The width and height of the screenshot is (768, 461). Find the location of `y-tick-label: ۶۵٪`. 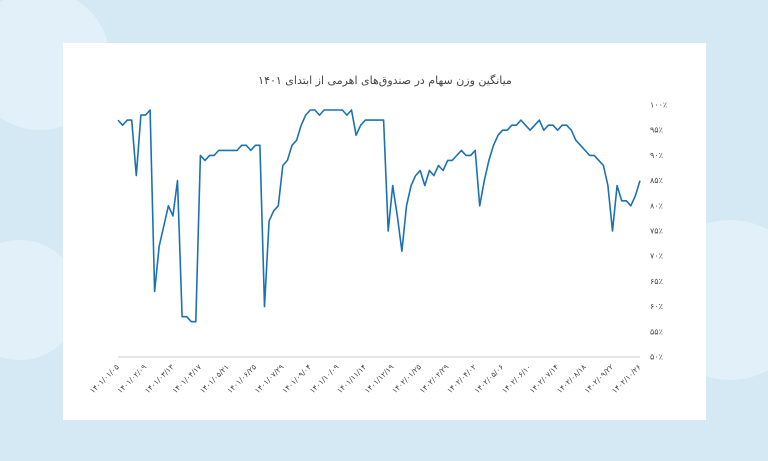

y-tick-label: ۶۵٪ is located at coordinates (656, 281).